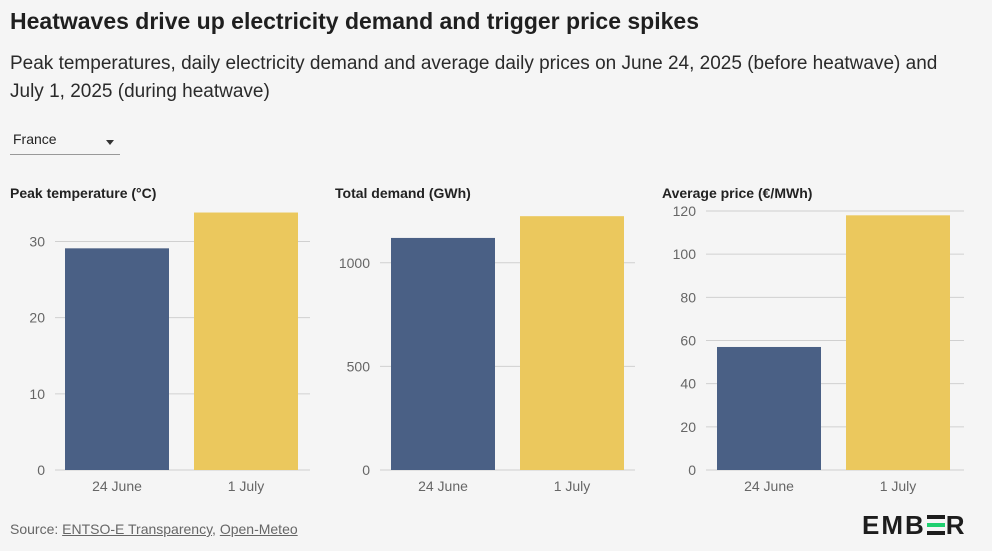 The width and height of the screenshot is (992, 551). Describe the element at coordinates (354, 263) in the screenshot. I see `y-tick-label: 1000` at that location.